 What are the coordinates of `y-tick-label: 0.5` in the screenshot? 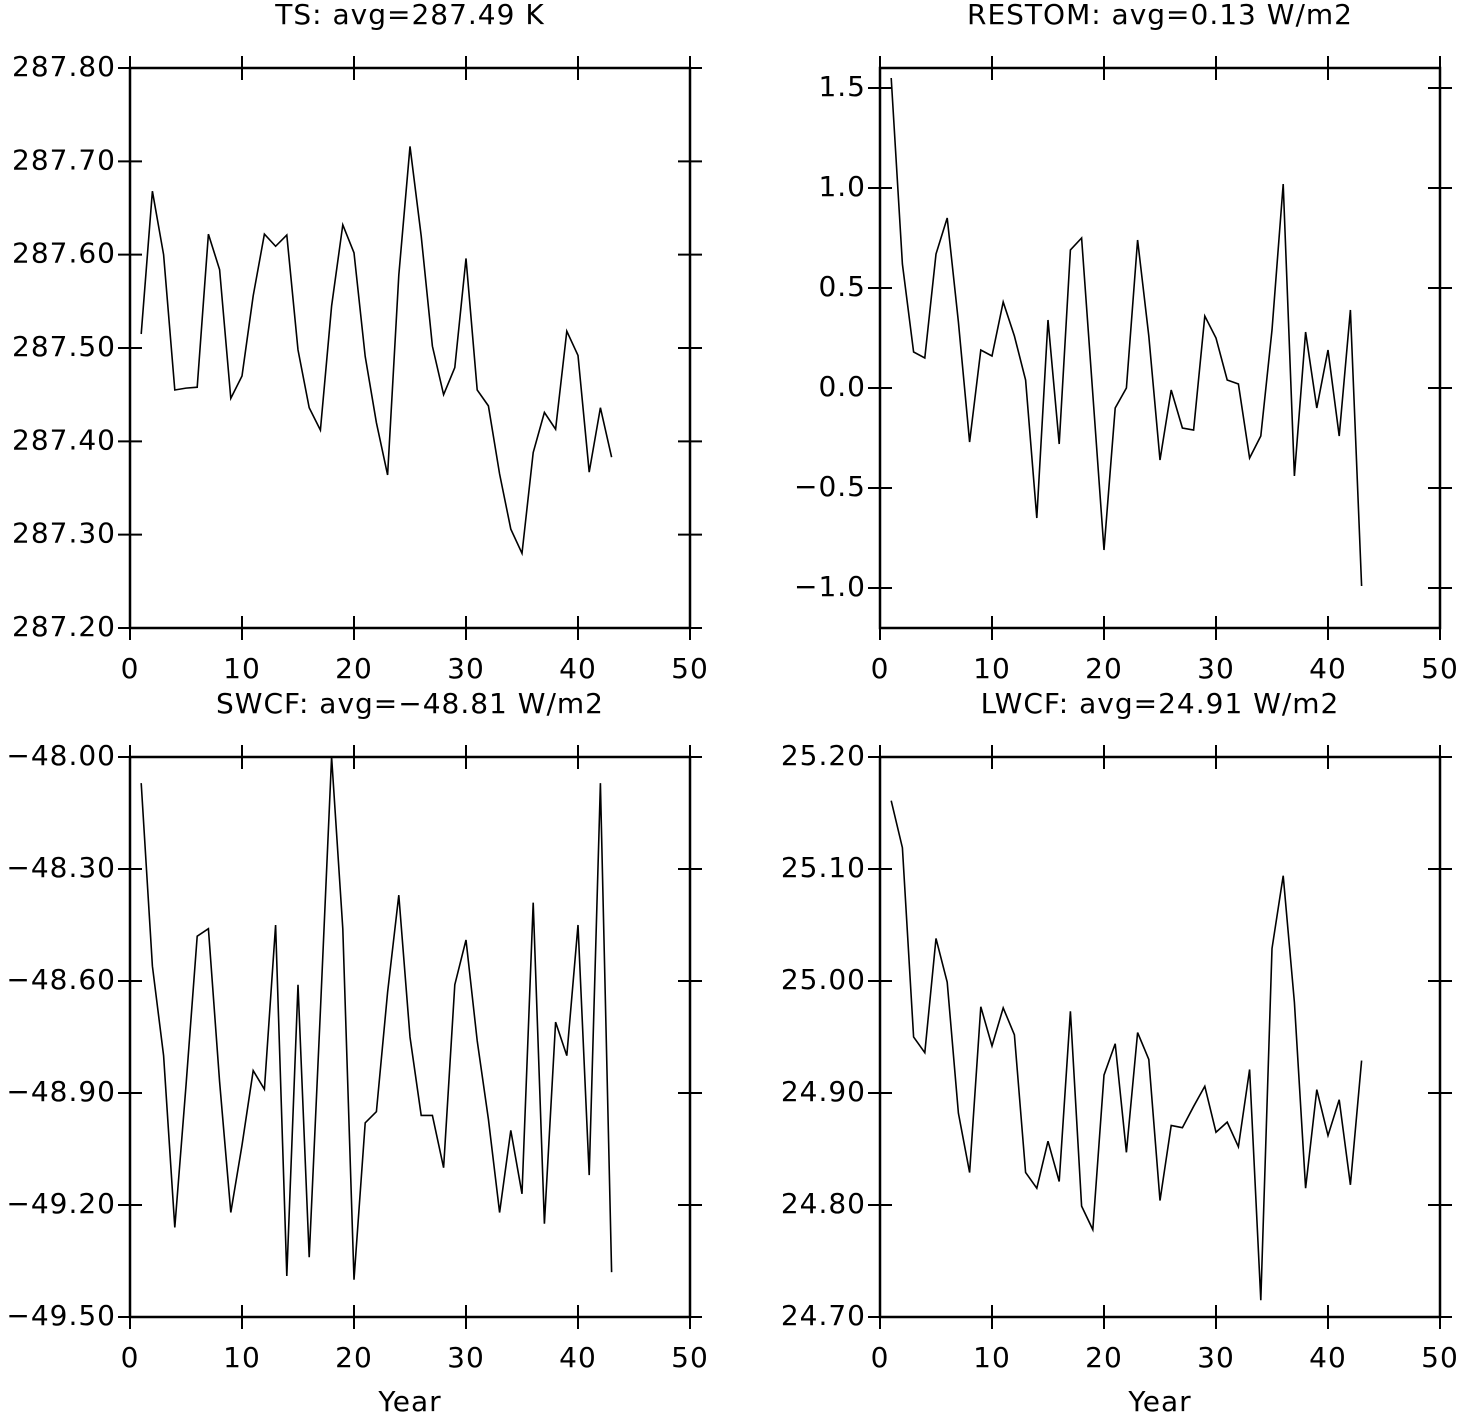 It's located at (842, 286).